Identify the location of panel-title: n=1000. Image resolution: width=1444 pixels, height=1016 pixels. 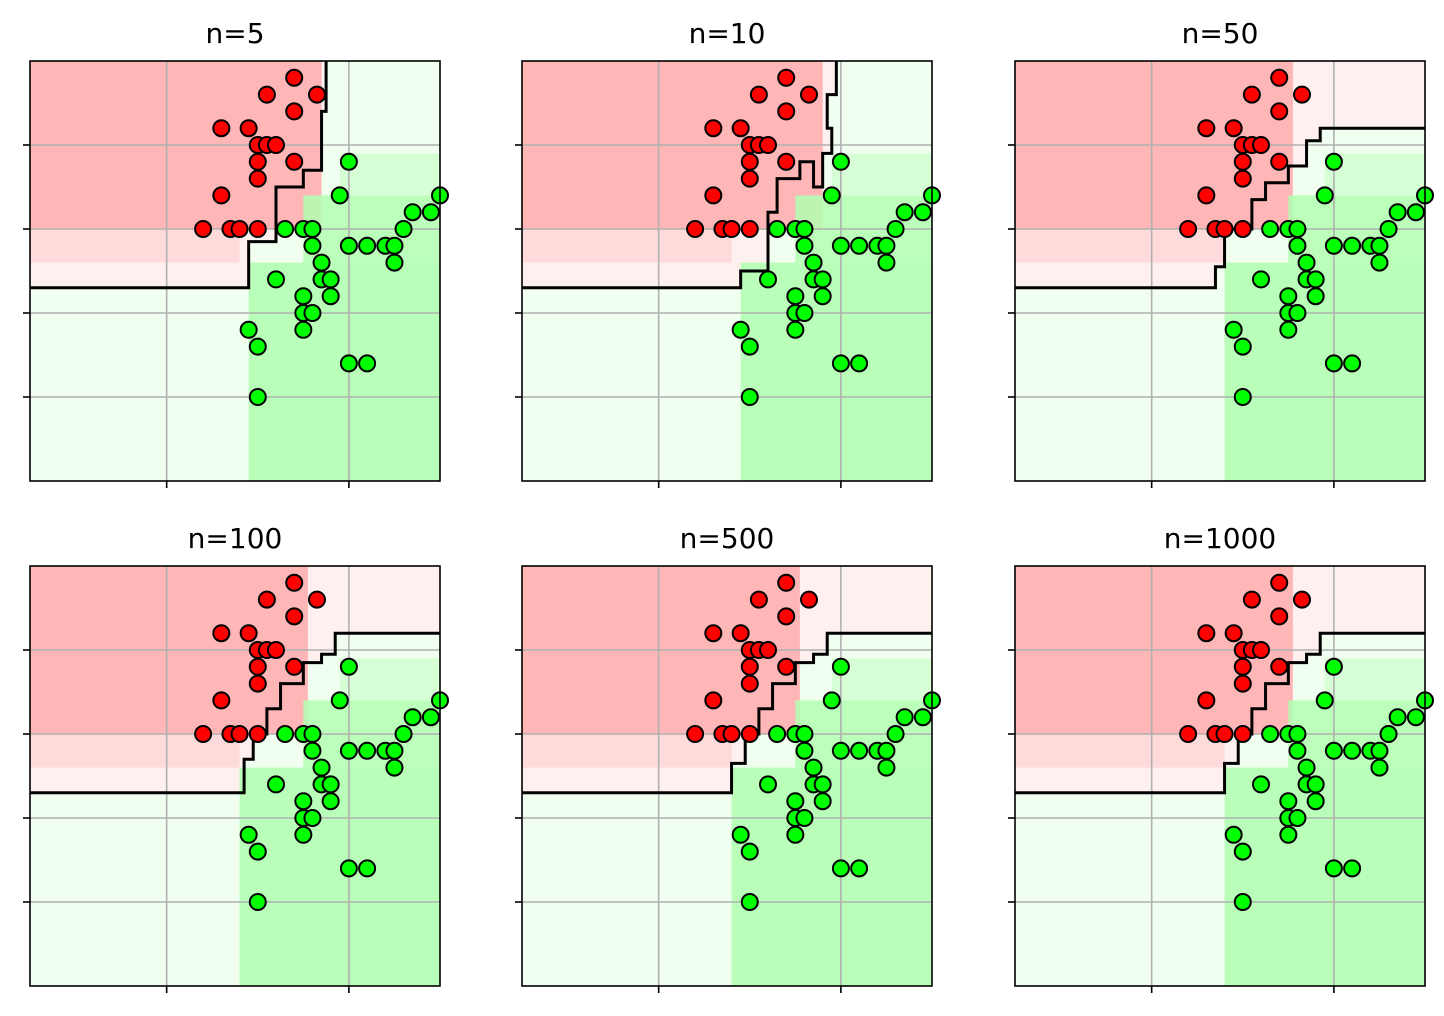
(1220, 538).